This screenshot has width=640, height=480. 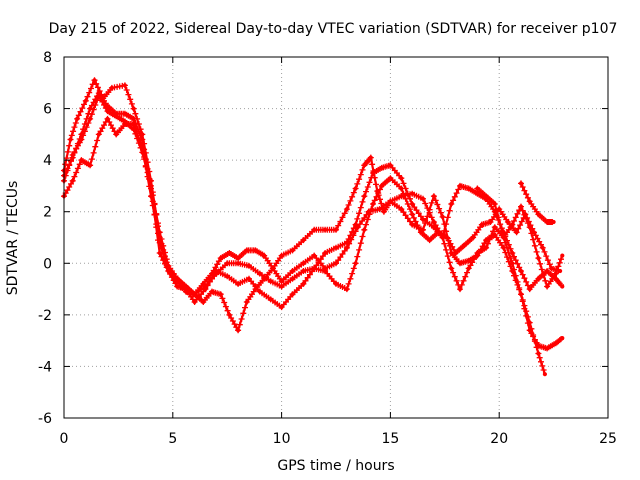 What do you see at coordinates (47, 110) in the screenshot?
I see `y-tick-label: 6` at bounding box center [47, 110].